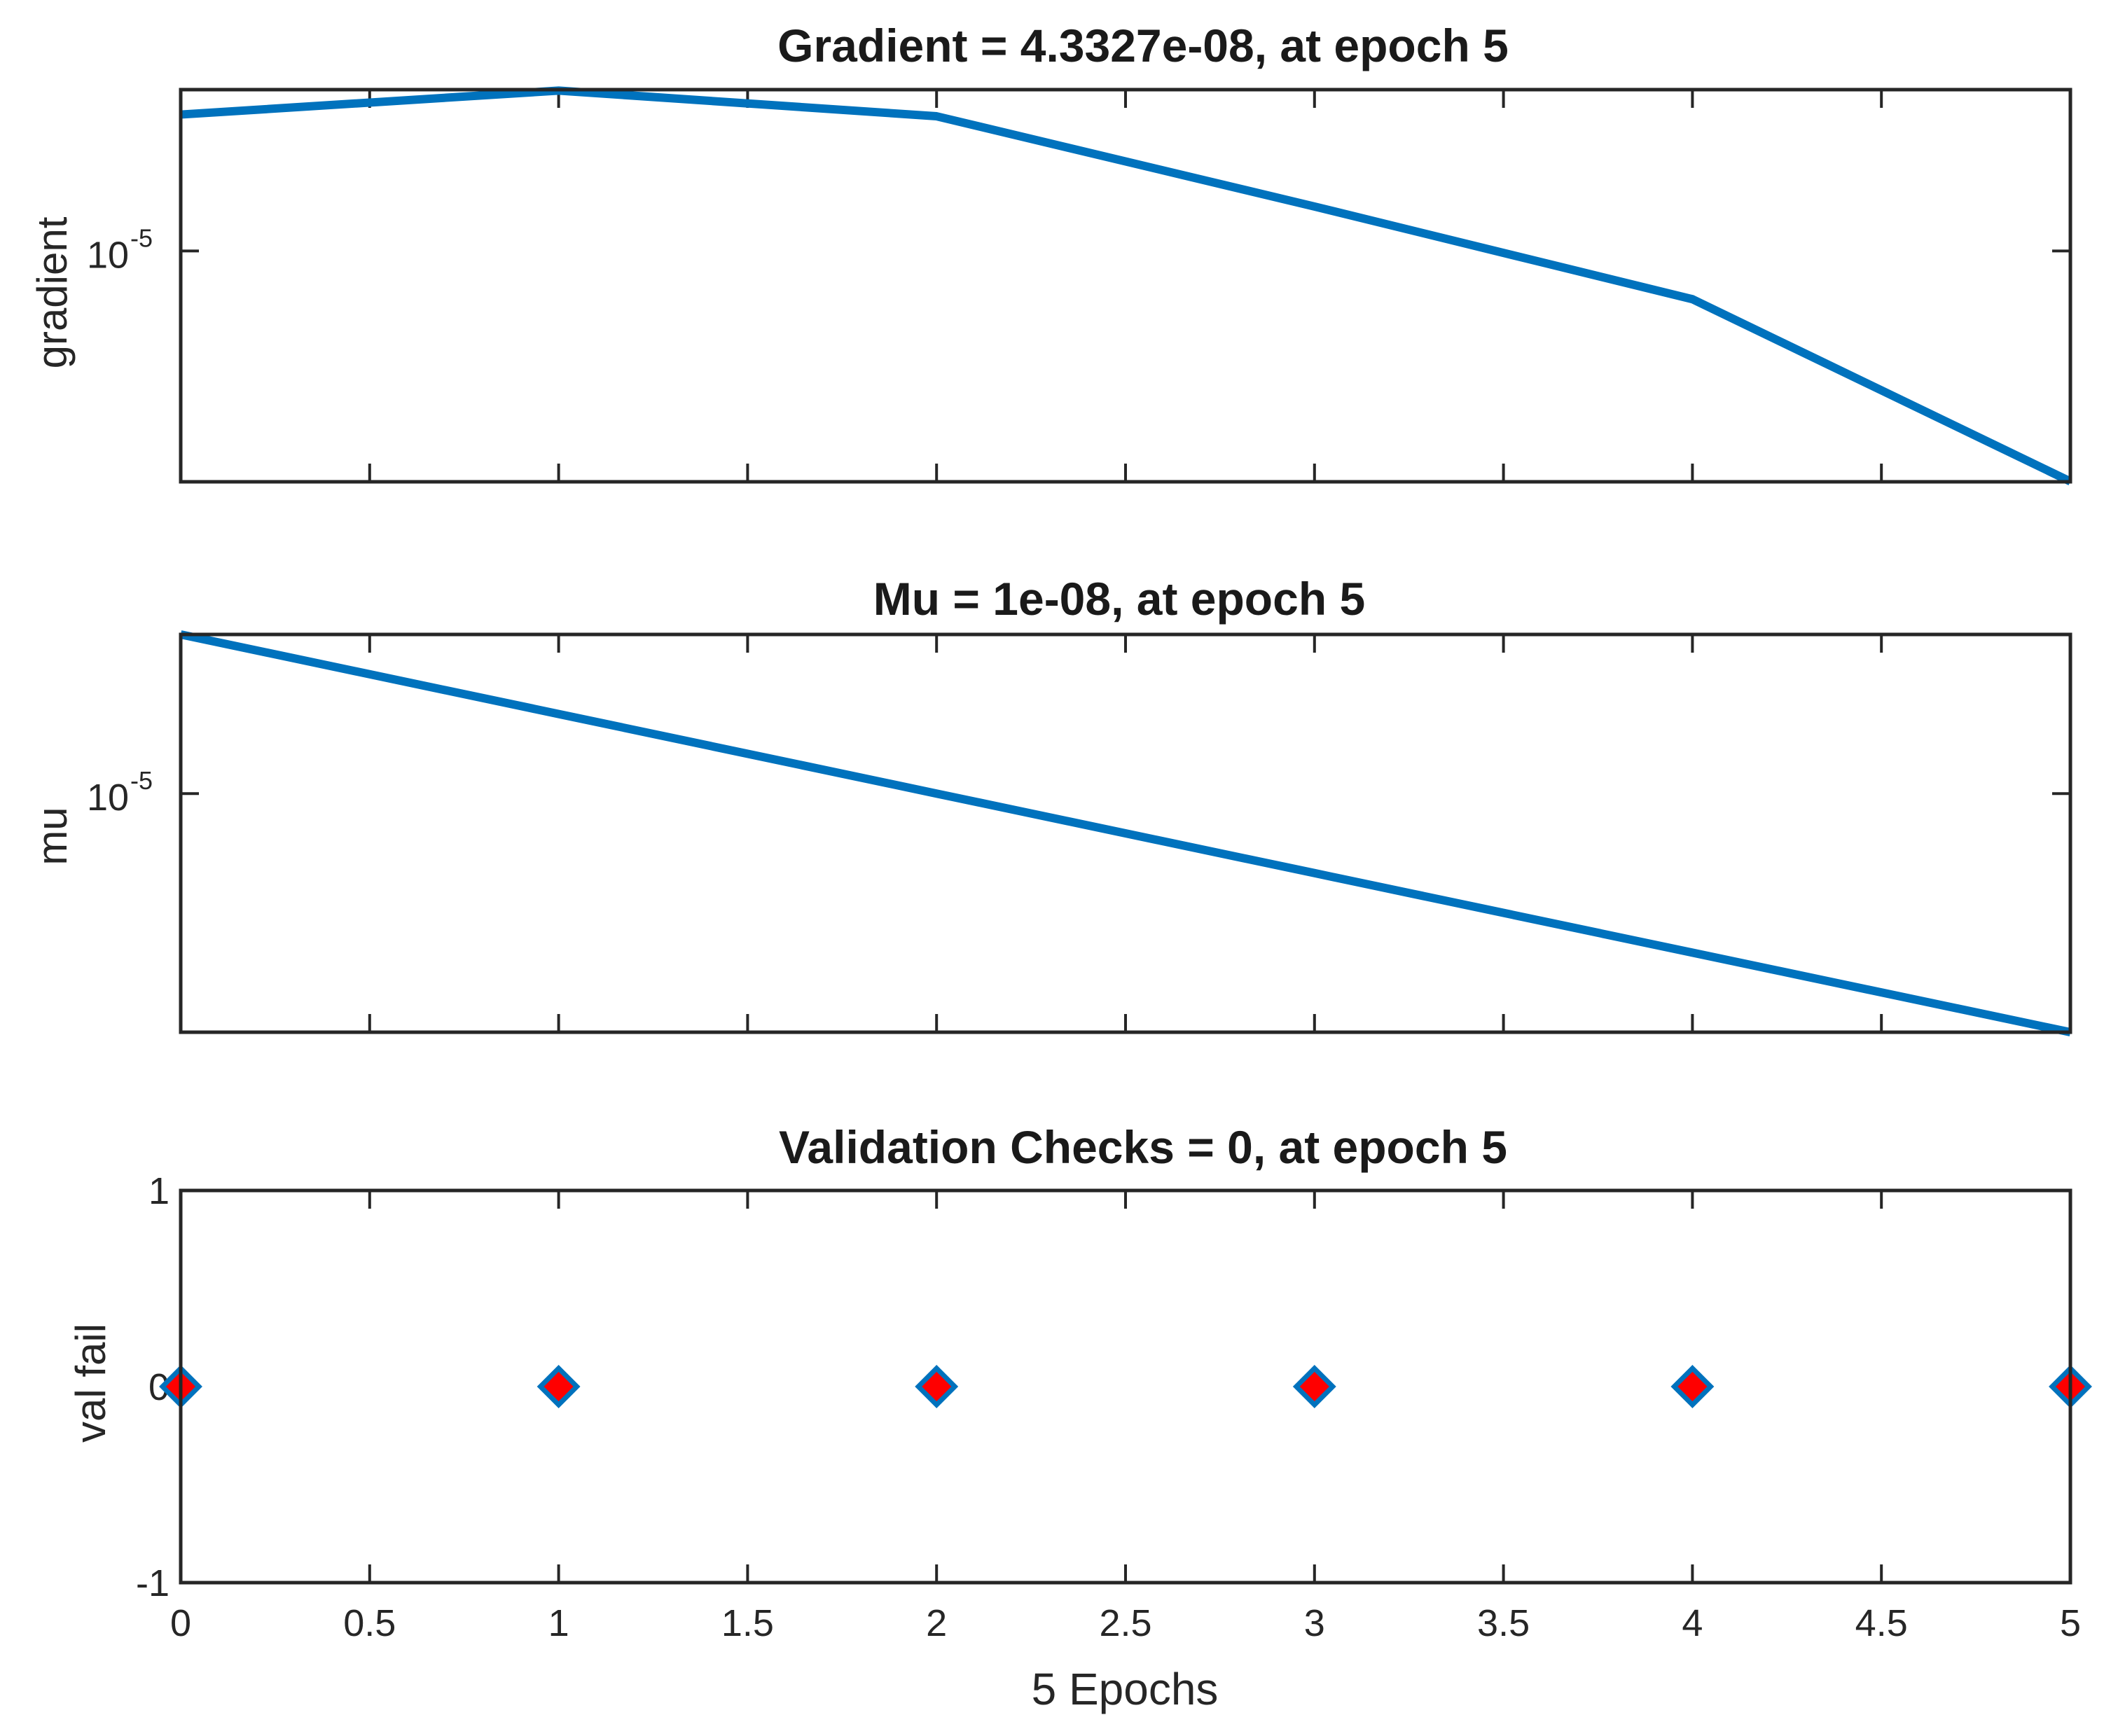 The height and width of the screenshot is (1736, 2118). I want to click on val-fail-ylabel: val fail, so click(90, 1383).